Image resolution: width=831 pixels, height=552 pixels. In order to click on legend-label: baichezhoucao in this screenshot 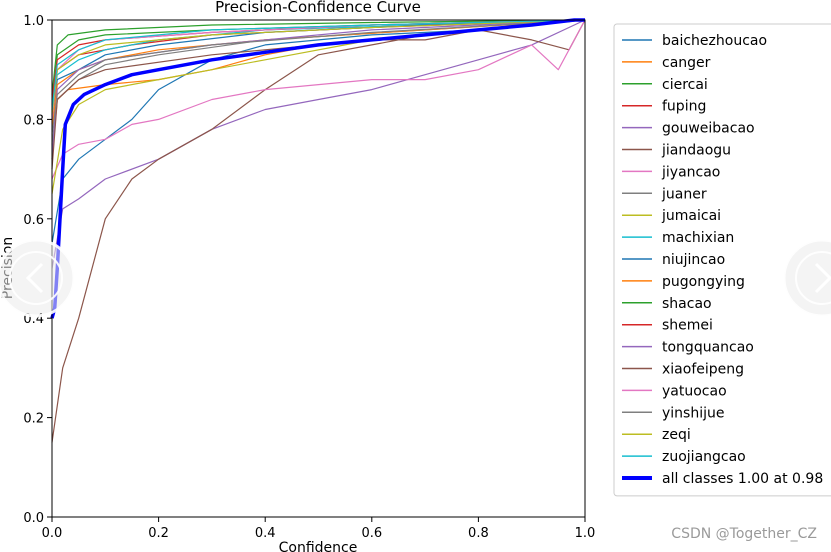, I will do `click(714, 41)`.